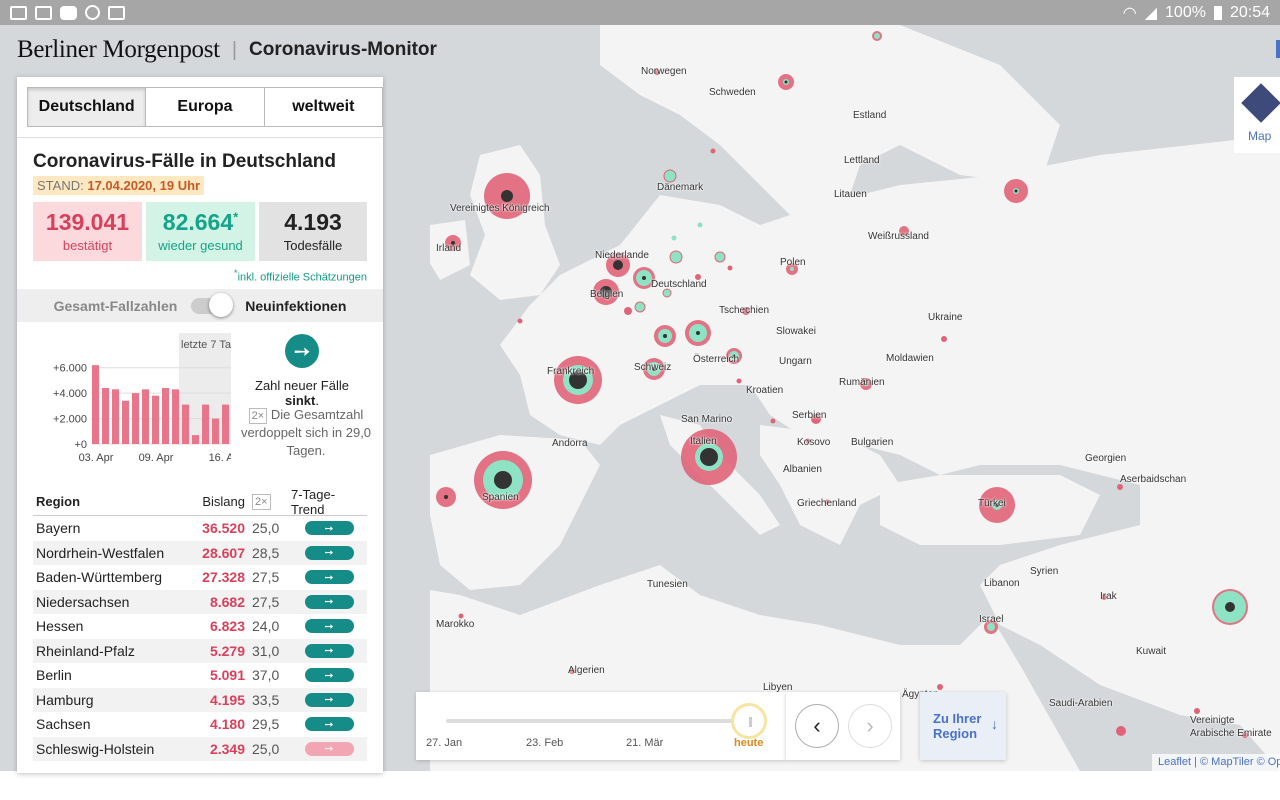  What do you see at coordinates (118, 49) in the screenshot?
I see `logo: Berliner Morgenpost` at bounding box center [118, 49].